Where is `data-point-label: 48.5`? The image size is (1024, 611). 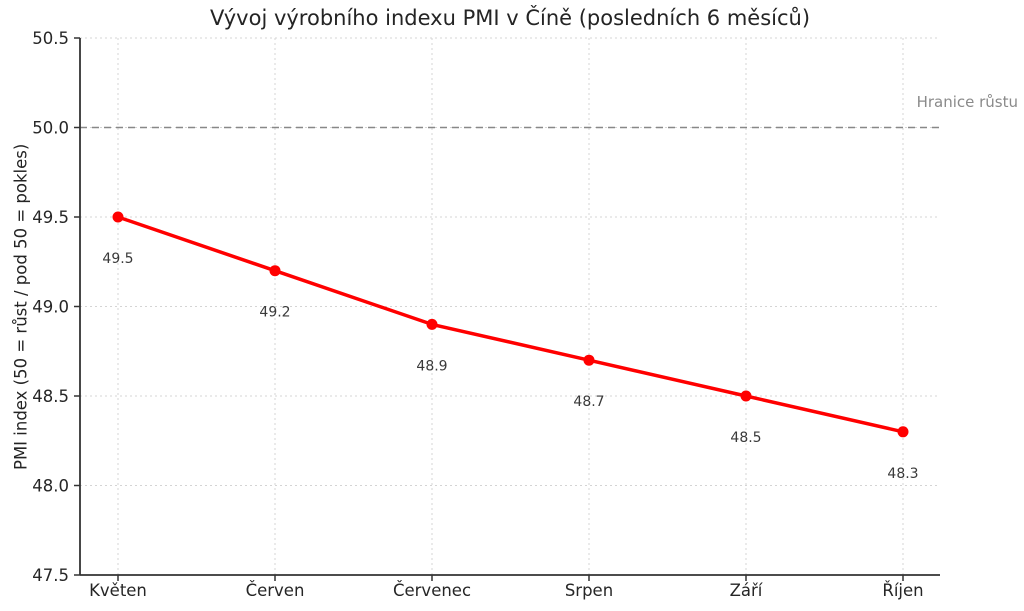
data-point-label: 48.5 is located at coordinates (745, 438).